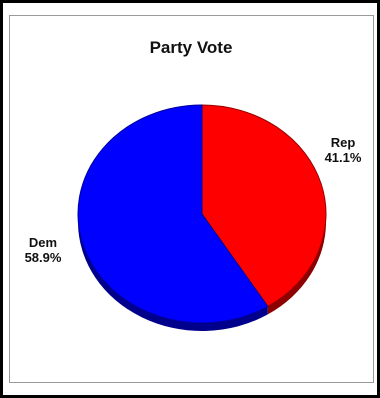 The image size is (380, 398). Describe the element at coordinates (191, 47) in the screenshot. I see `chart-title: Party Vote` at that location.